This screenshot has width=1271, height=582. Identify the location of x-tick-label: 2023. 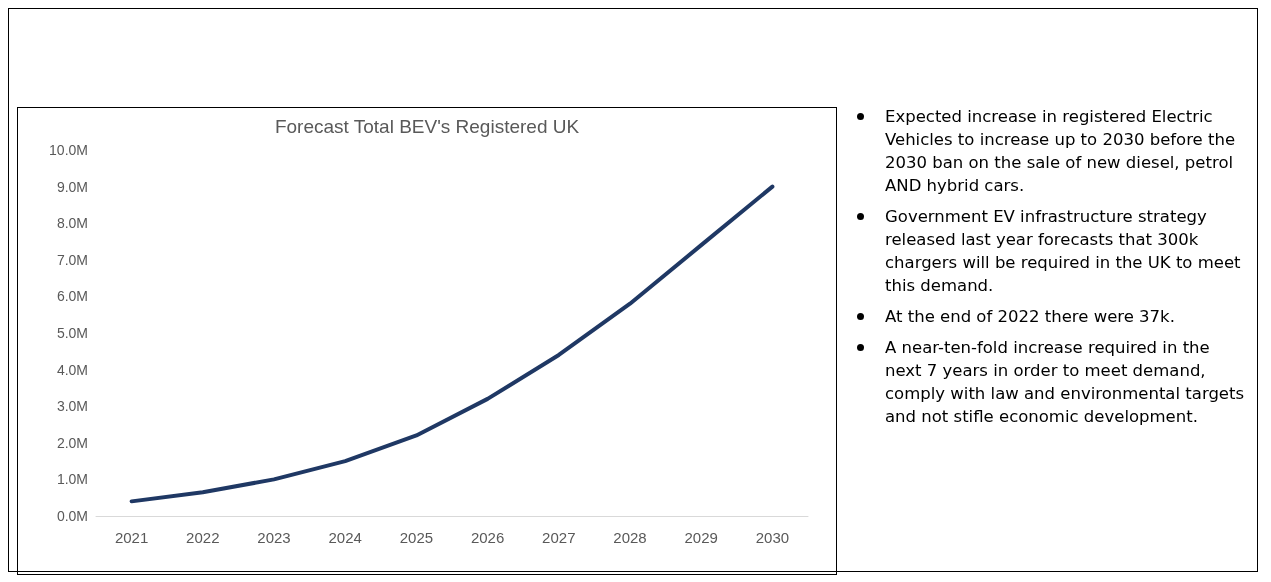
(274, 537).